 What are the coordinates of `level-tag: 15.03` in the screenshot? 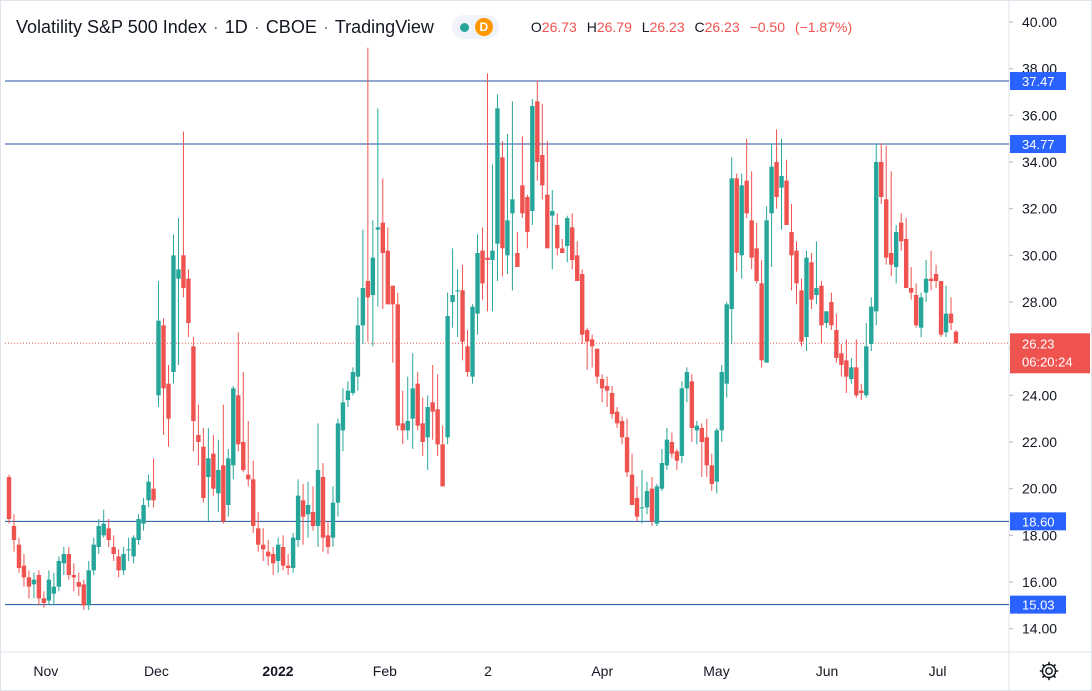 It's located at (1038, 604).